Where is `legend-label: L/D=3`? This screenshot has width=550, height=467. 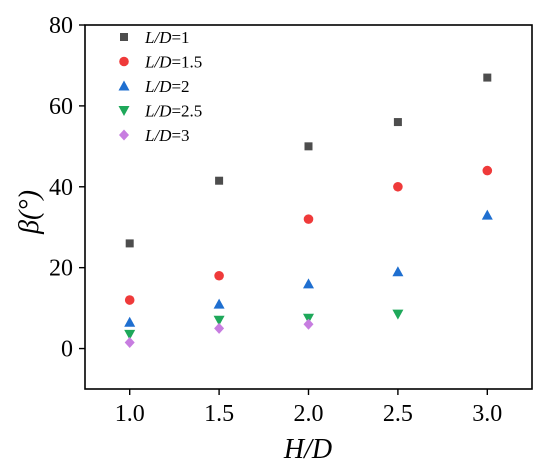
legend-label: L/D=3 is located at coordinates (167, 135).